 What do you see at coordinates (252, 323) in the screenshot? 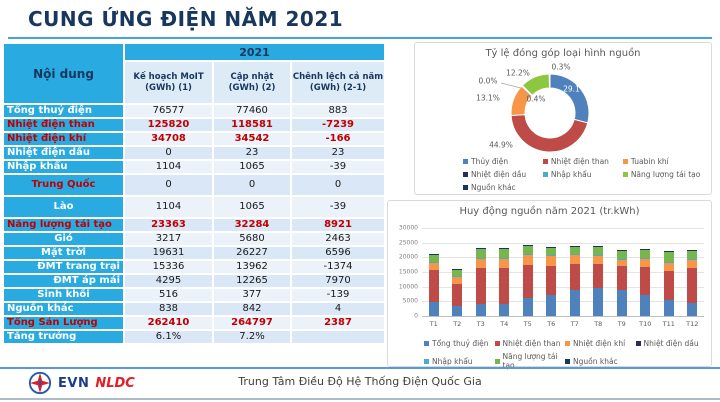
I see `row-value: 264797` at bounding box center [252, 323].